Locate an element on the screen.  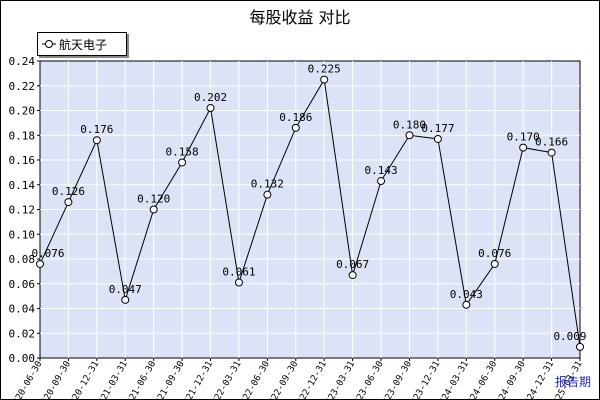
y-tick-label: 0.18 is located at coordinates (22, 135).